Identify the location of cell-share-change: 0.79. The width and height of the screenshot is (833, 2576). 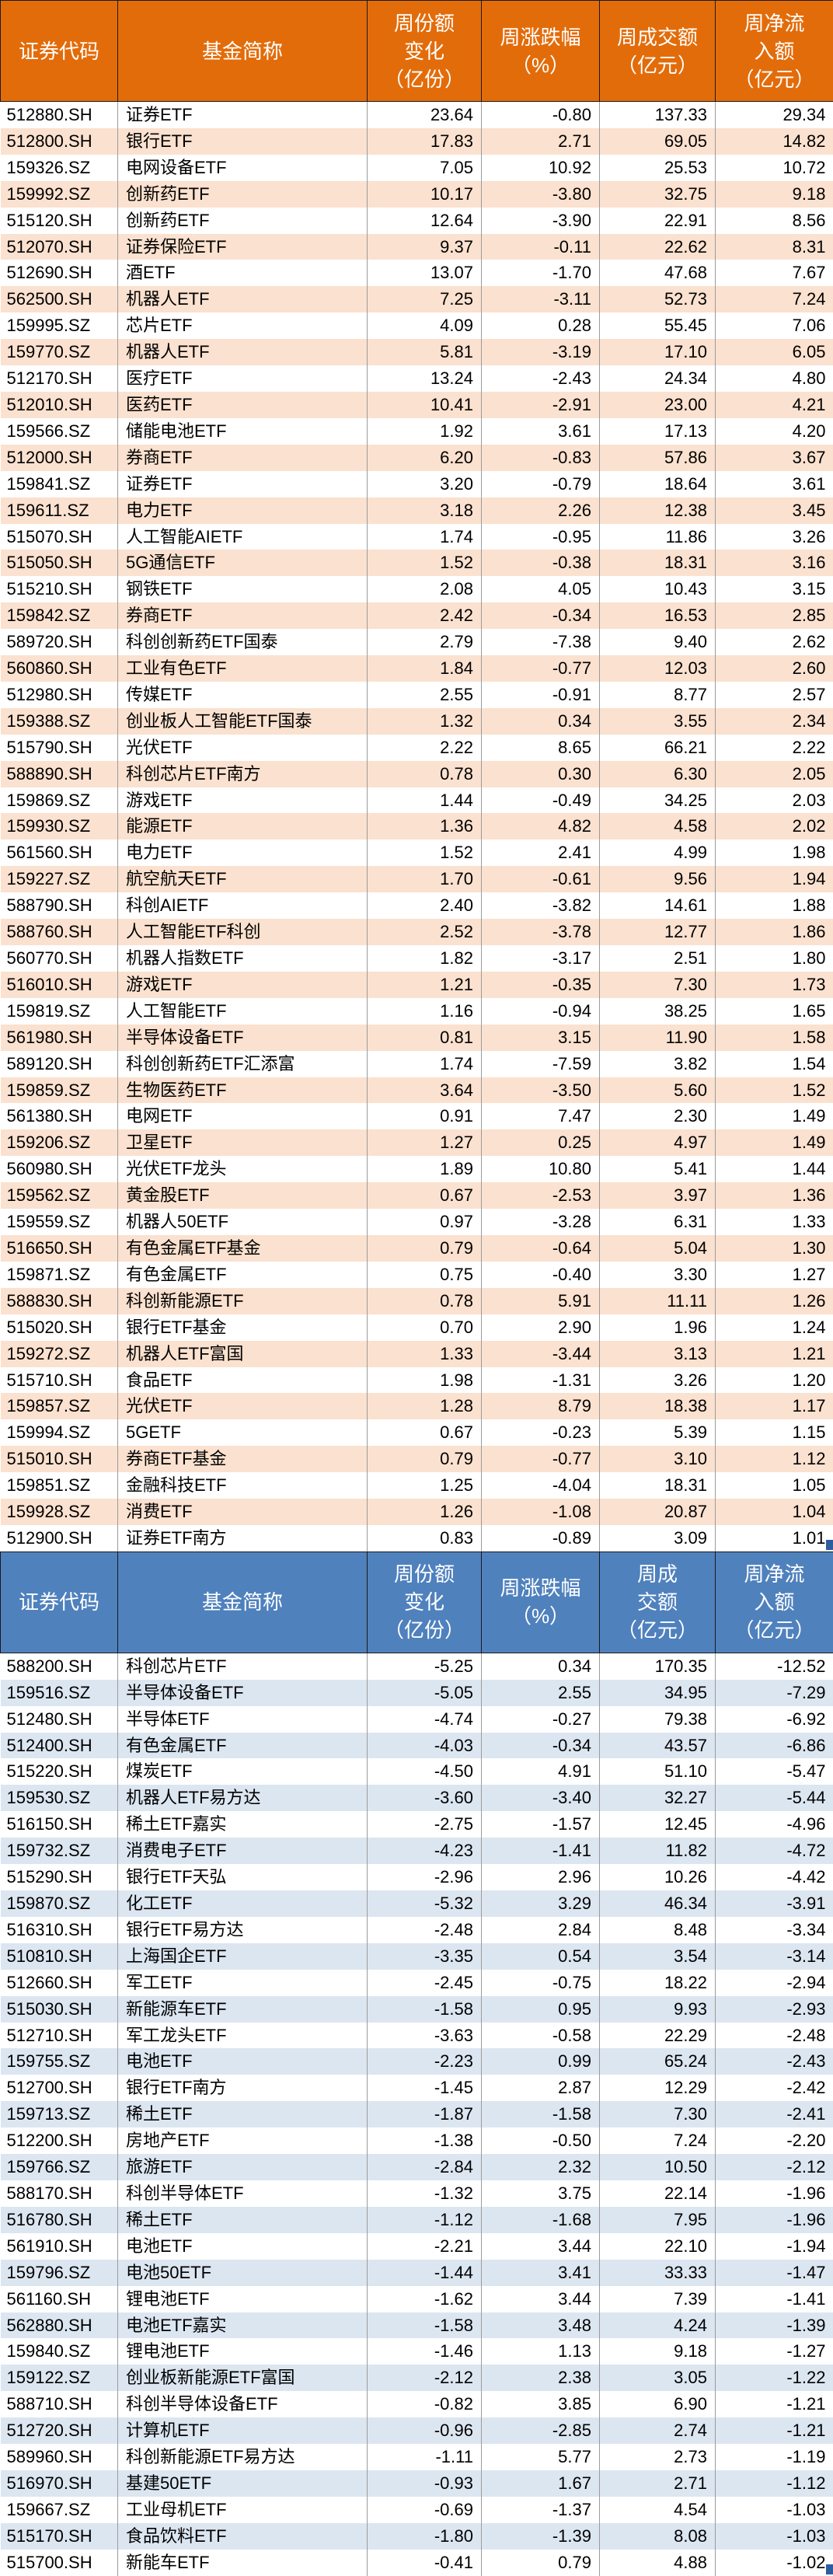
(425, 1459).